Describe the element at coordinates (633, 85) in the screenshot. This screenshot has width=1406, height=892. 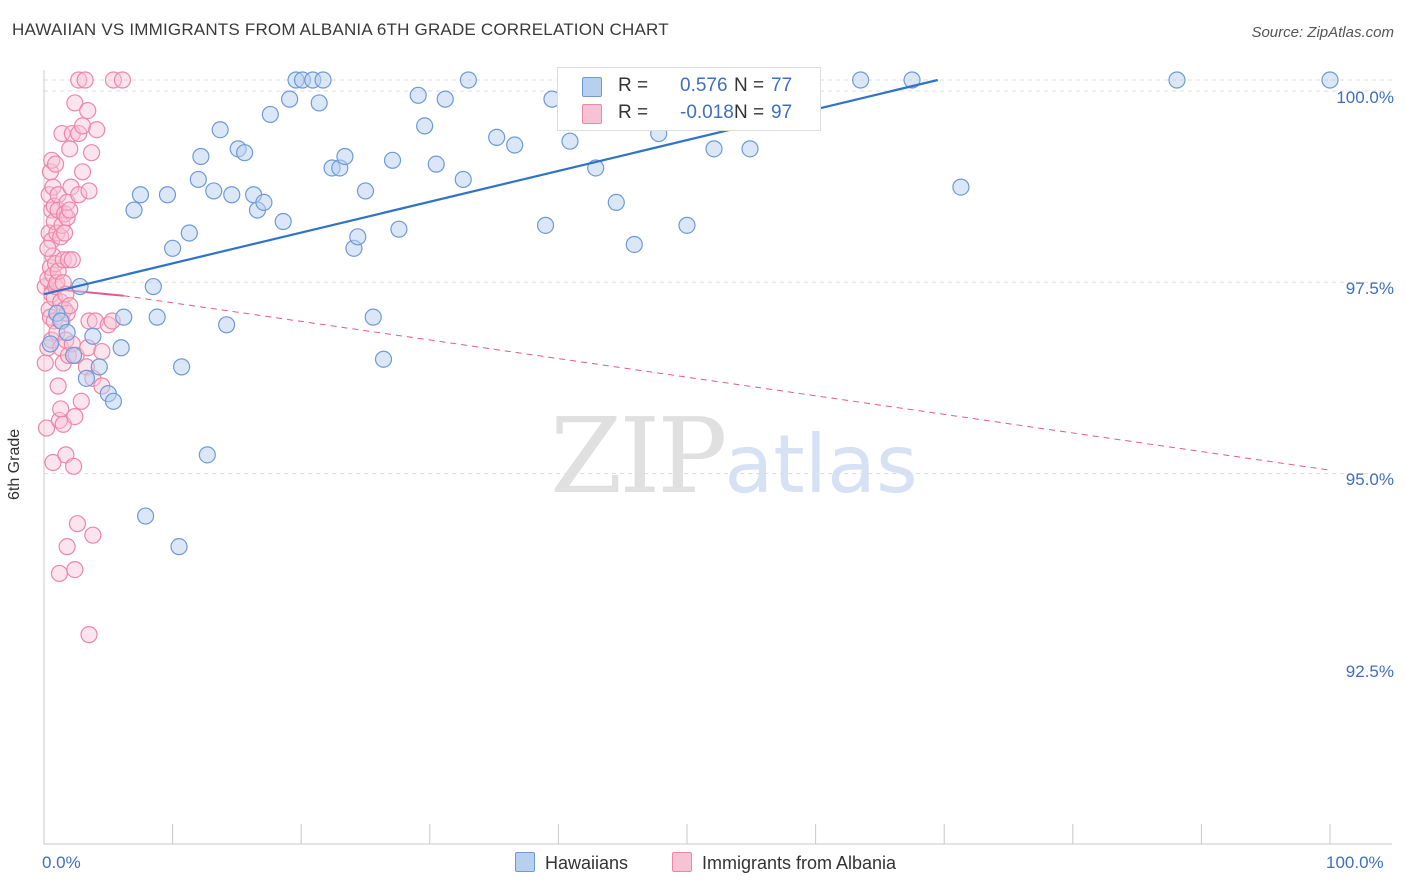
I see `legend-r-label: R =` at that location.